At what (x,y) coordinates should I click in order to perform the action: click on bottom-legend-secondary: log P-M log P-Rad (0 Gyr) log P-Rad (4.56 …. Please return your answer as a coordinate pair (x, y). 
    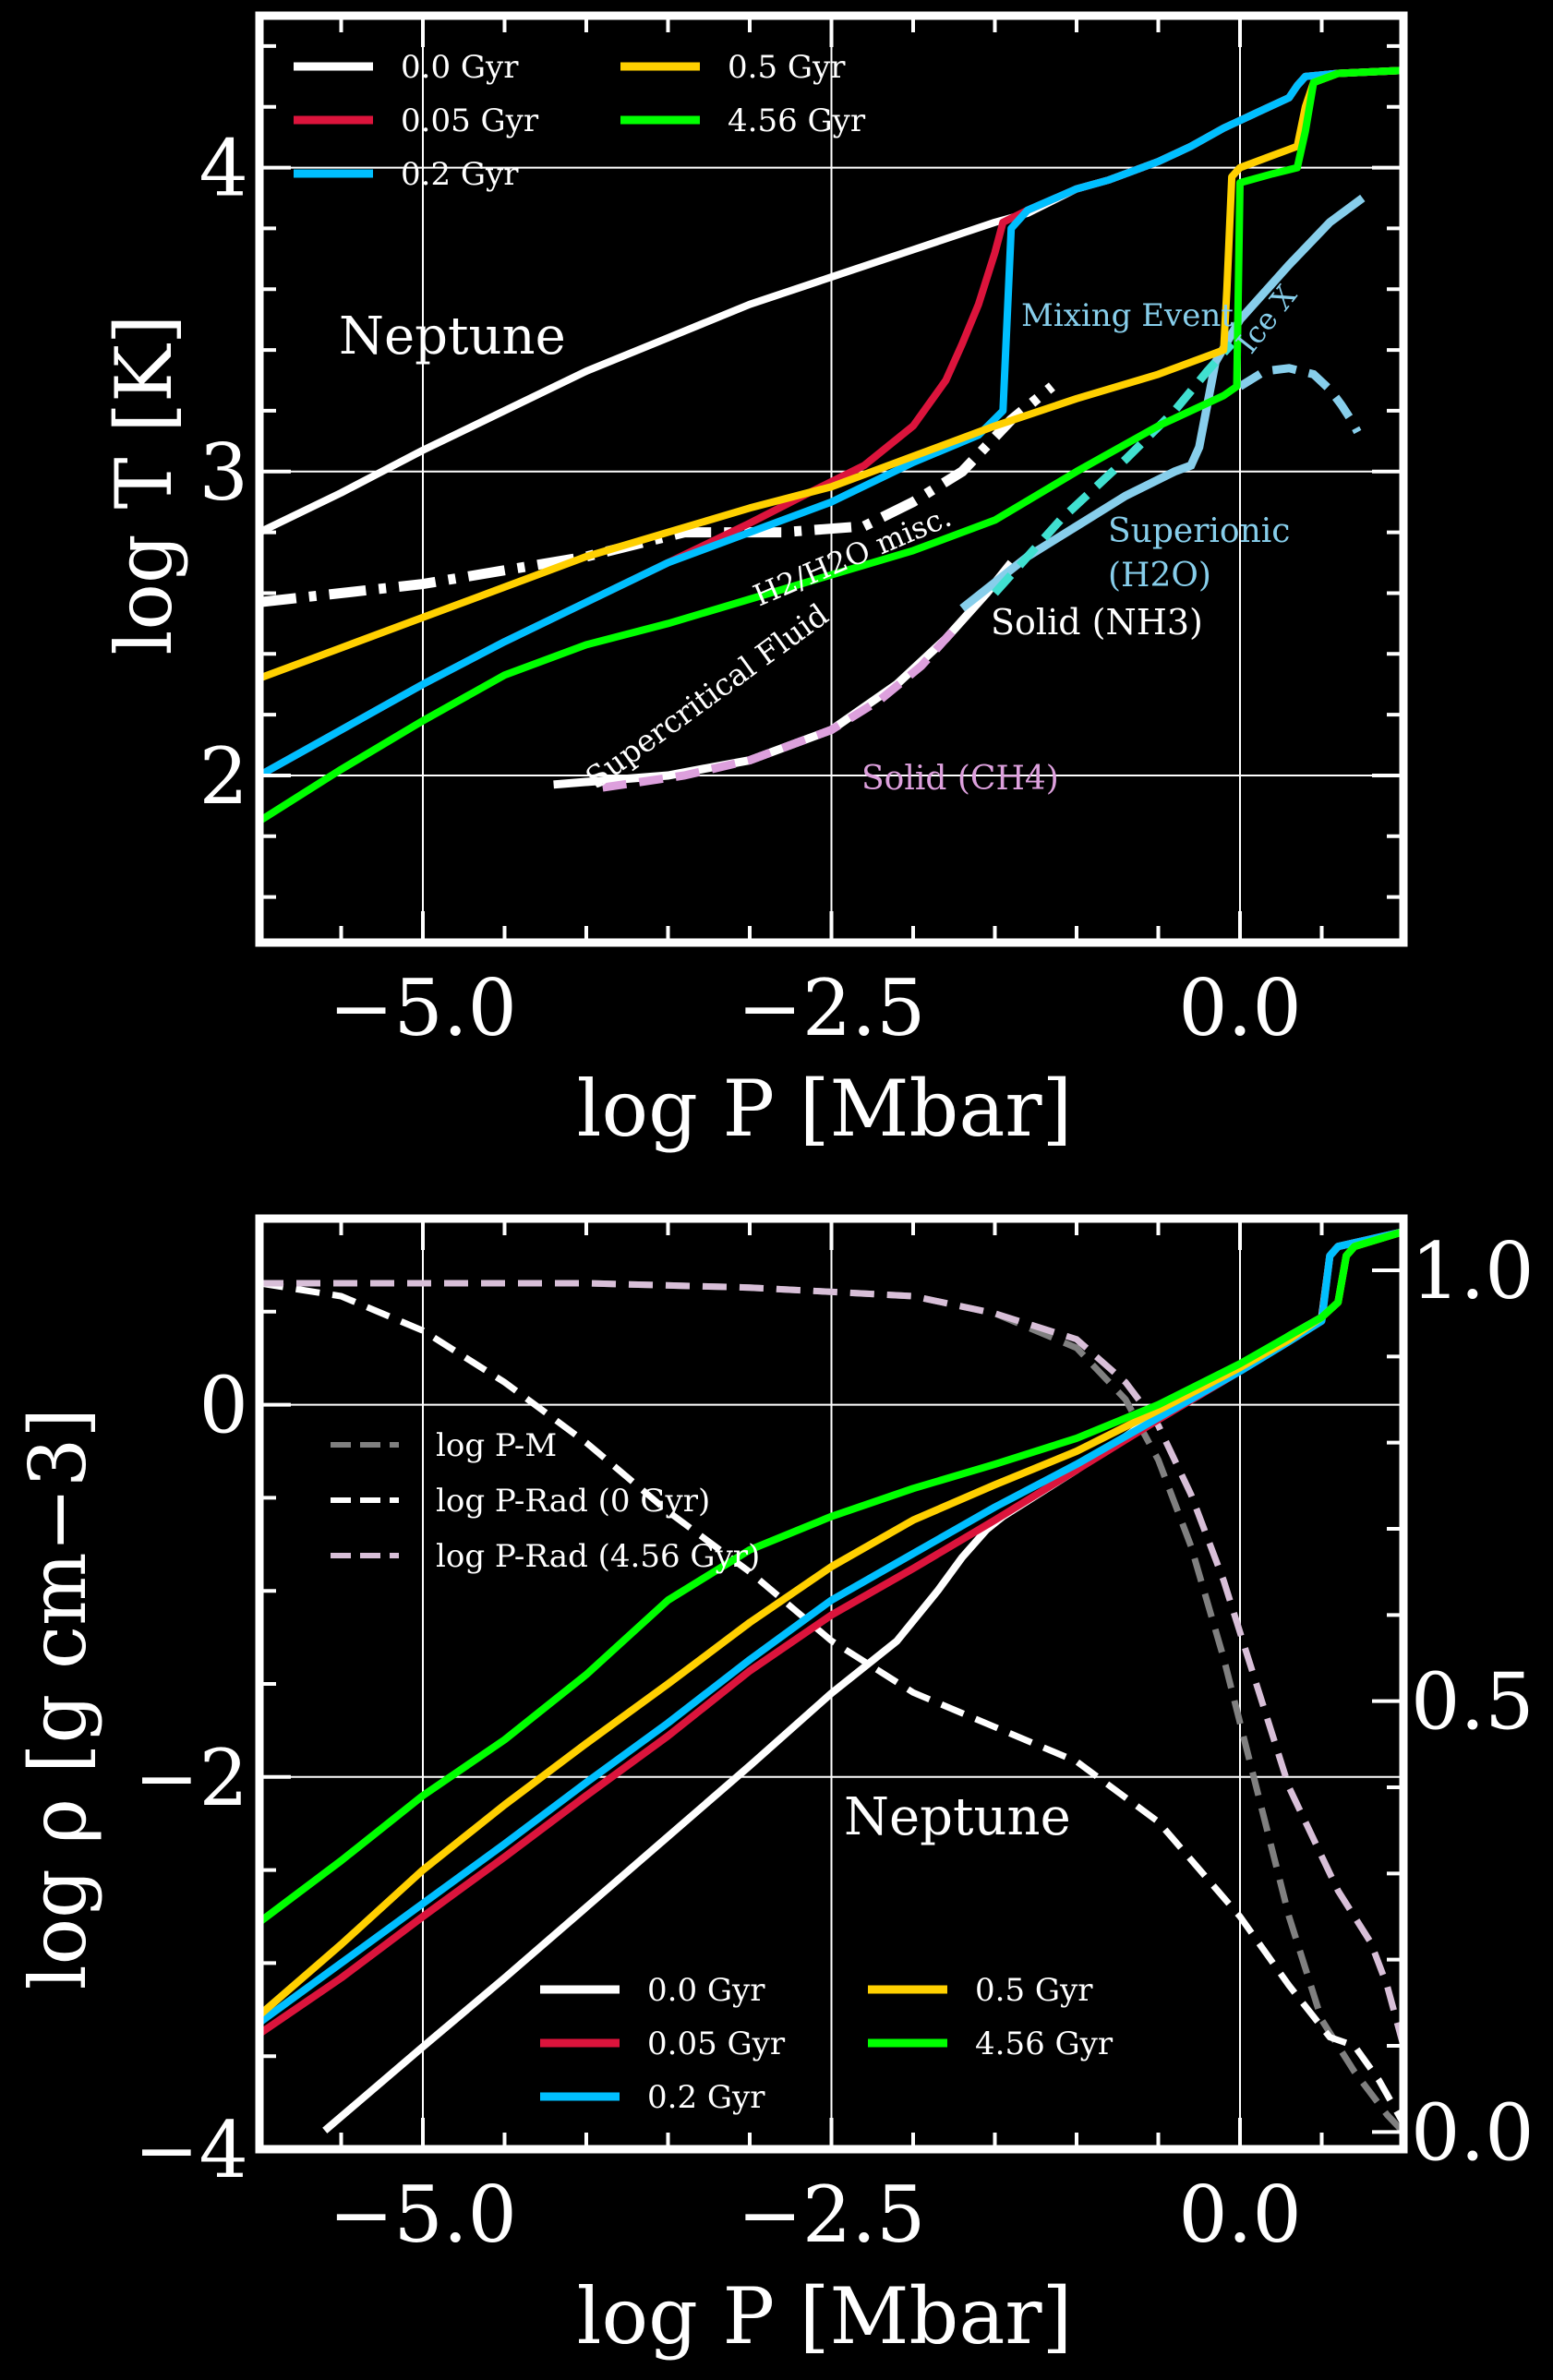
    Looking at the image, I should click on (546, 1501).